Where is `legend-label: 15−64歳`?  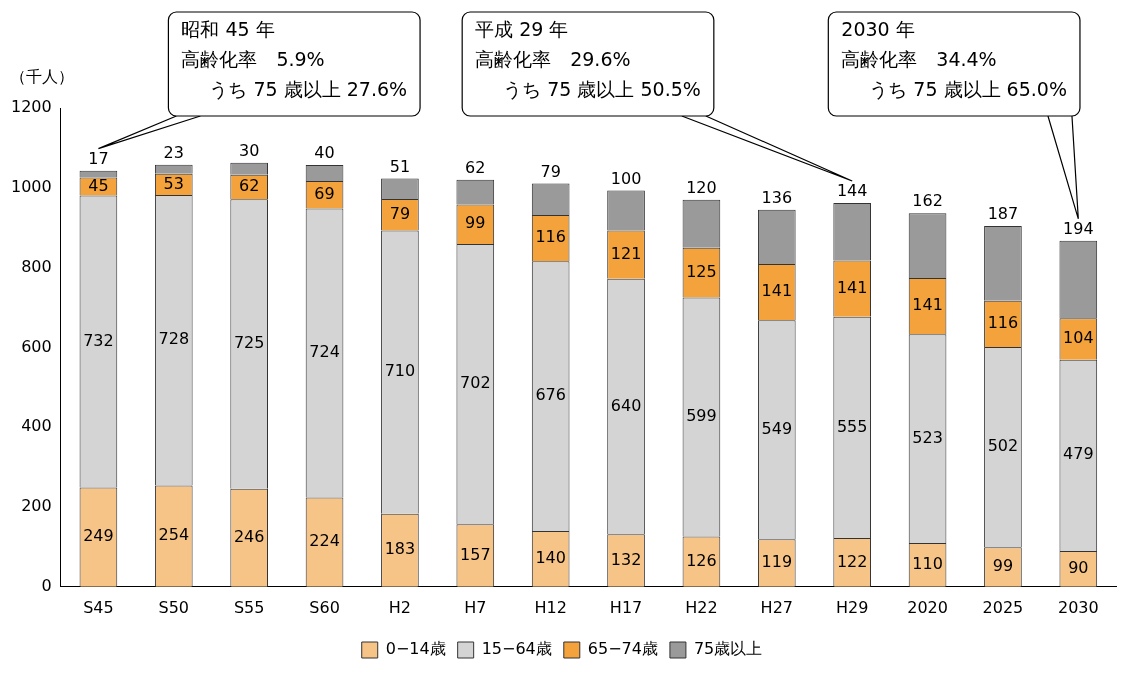
legend-label: 15−64歳 is located at coordinates (516, 649).